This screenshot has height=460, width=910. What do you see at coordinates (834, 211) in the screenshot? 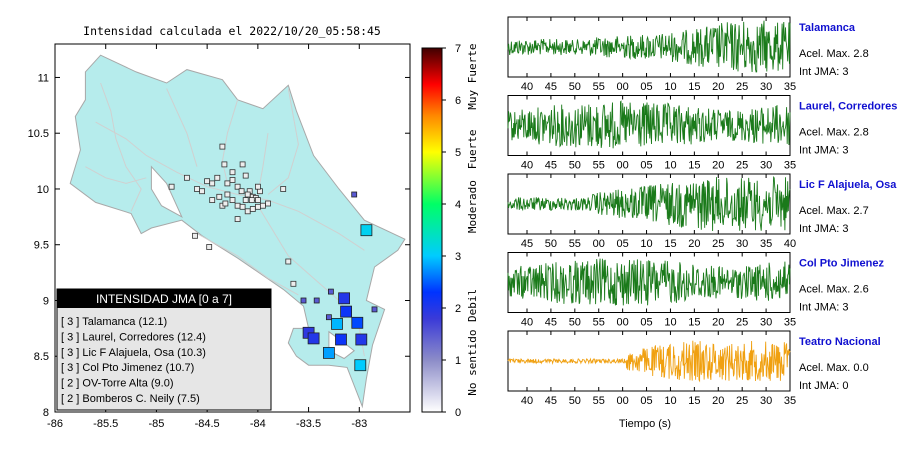
I see `trace-acel-max: Acel. Max. 2.7` at bounding box center [834, 211].